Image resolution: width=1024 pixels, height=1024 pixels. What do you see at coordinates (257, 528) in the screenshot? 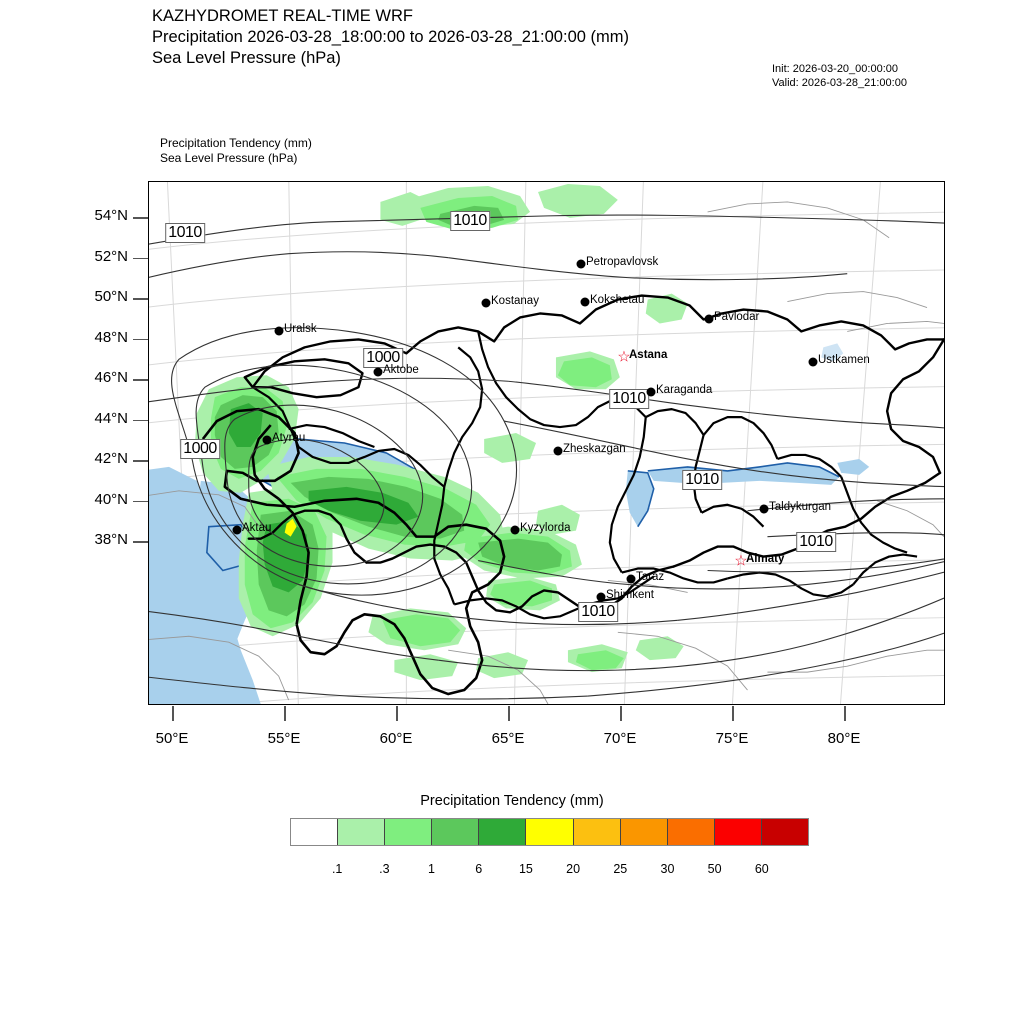
I see `city-label: Aktau` at bounding box center [257, 528].